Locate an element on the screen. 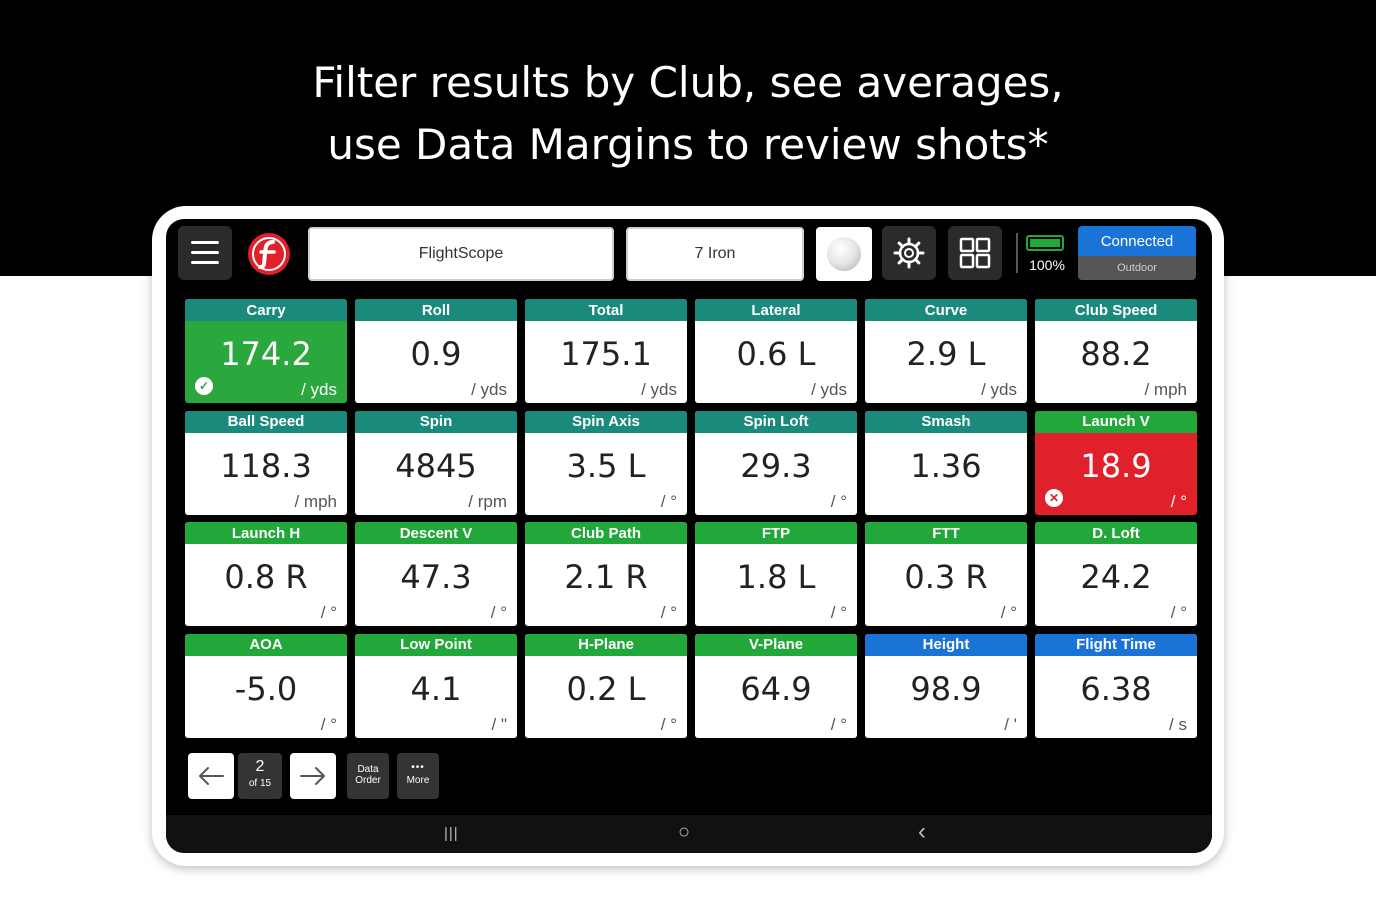 The width and height of the screenshot is (1376, 900). metric-tile-d-loft: D. Loft 24.2 / ° is located at coordinates (1116, 574).